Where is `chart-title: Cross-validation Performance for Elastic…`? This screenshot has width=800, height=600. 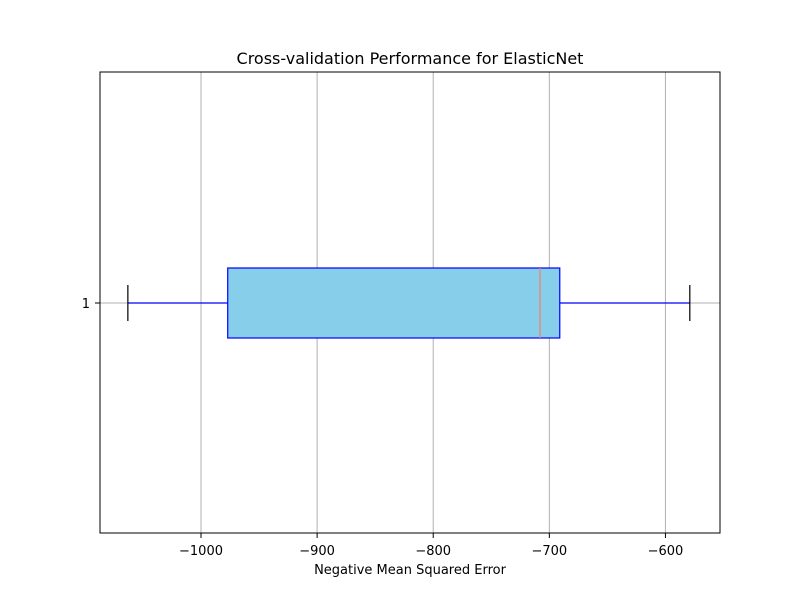 chart-title: Cross-validation Performance for Elastic… is located at coordinates (410, 58).